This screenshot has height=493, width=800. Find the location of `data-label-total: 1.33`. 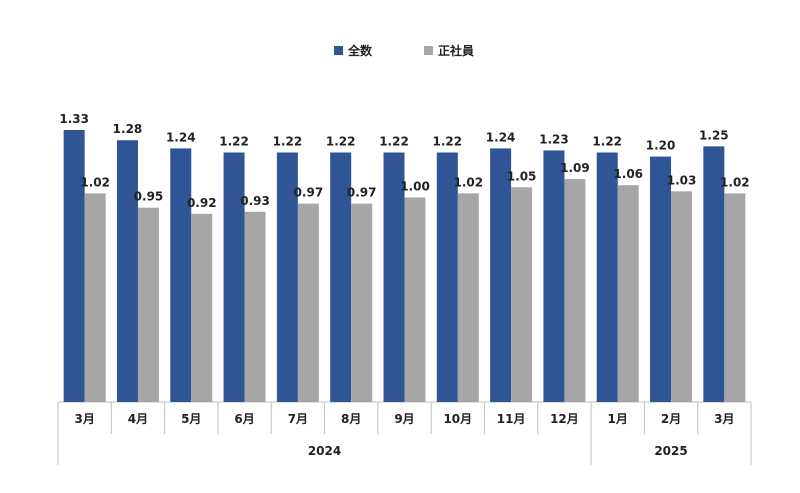

data-label-total: 1.33 is located at coordinates (74, 119).